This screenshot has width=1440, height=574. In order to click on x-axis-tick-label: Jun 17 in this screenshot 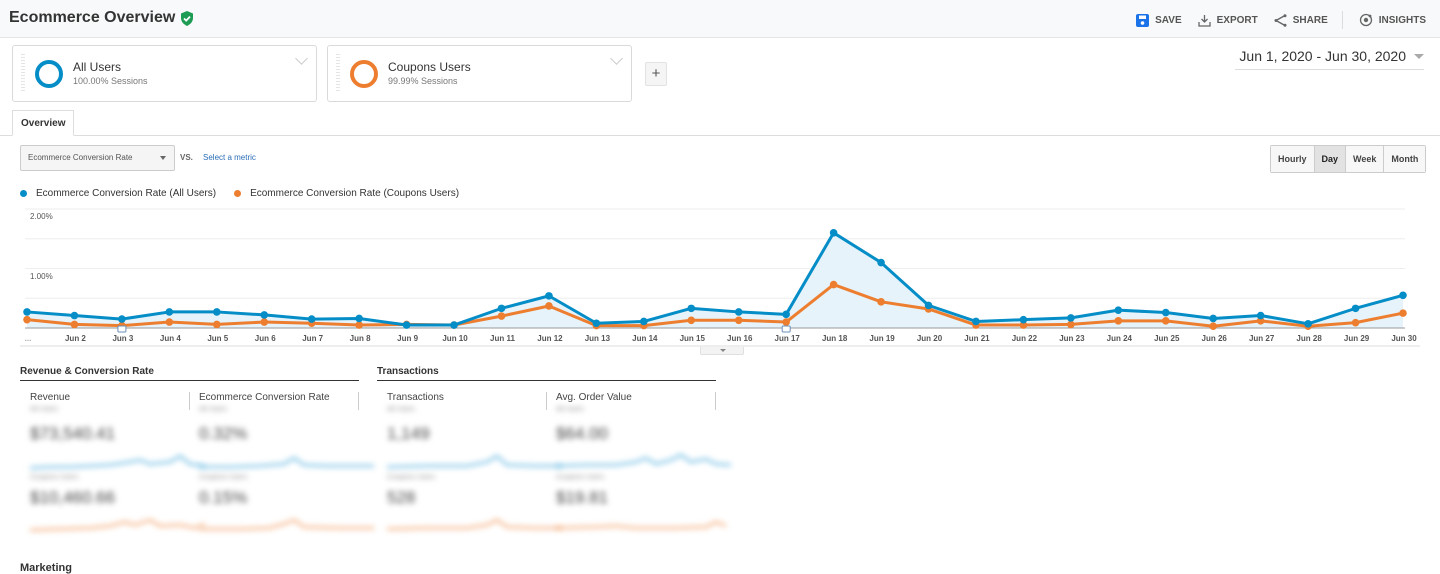, I will do `click(787, 338)`.